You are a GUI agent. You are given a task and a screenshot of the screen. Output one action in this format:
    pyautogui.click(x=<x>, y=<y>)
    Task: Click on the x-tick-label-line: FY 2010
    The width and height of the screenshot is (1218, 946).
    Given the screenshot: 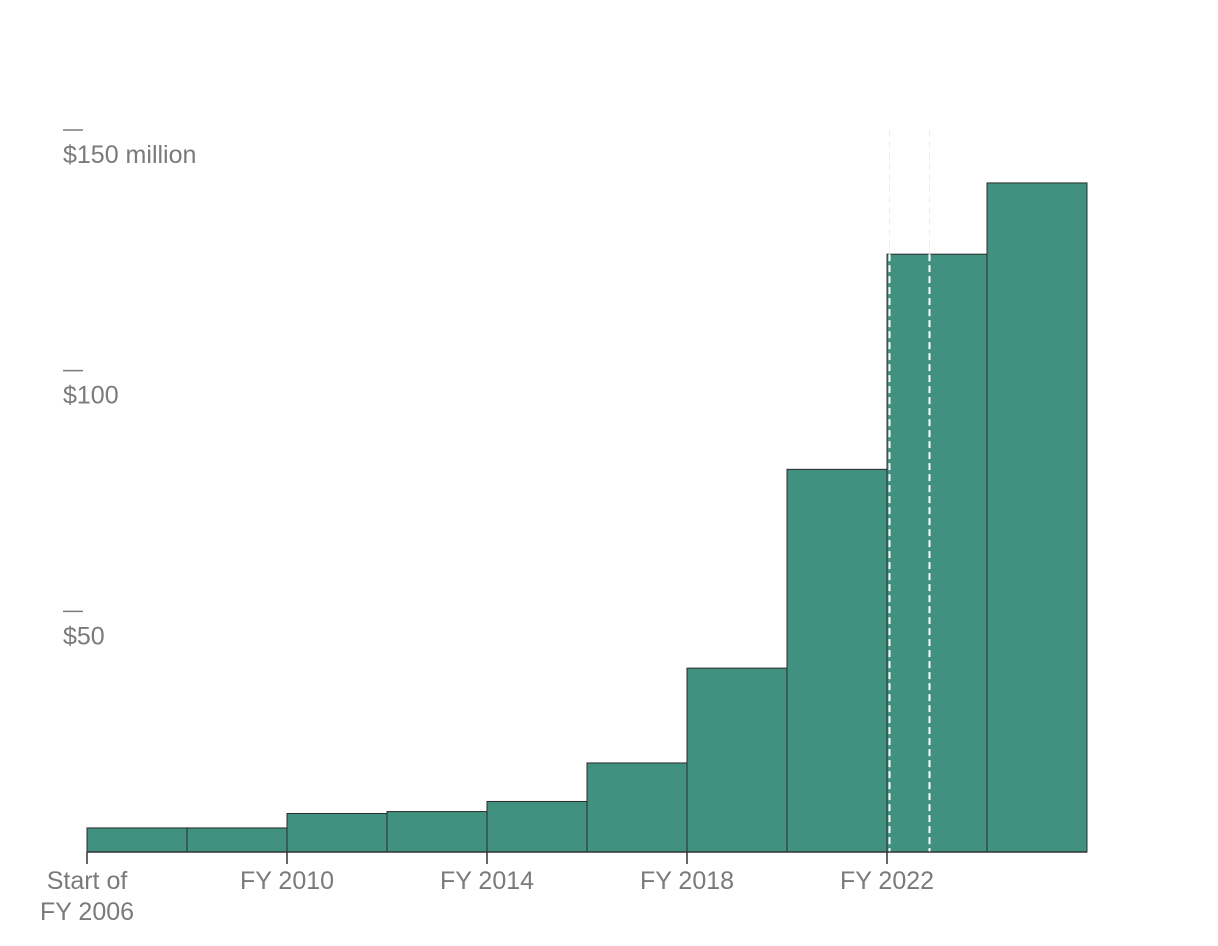 What is the action you would take?
    pyautogui.click(x=287, y=881)
    